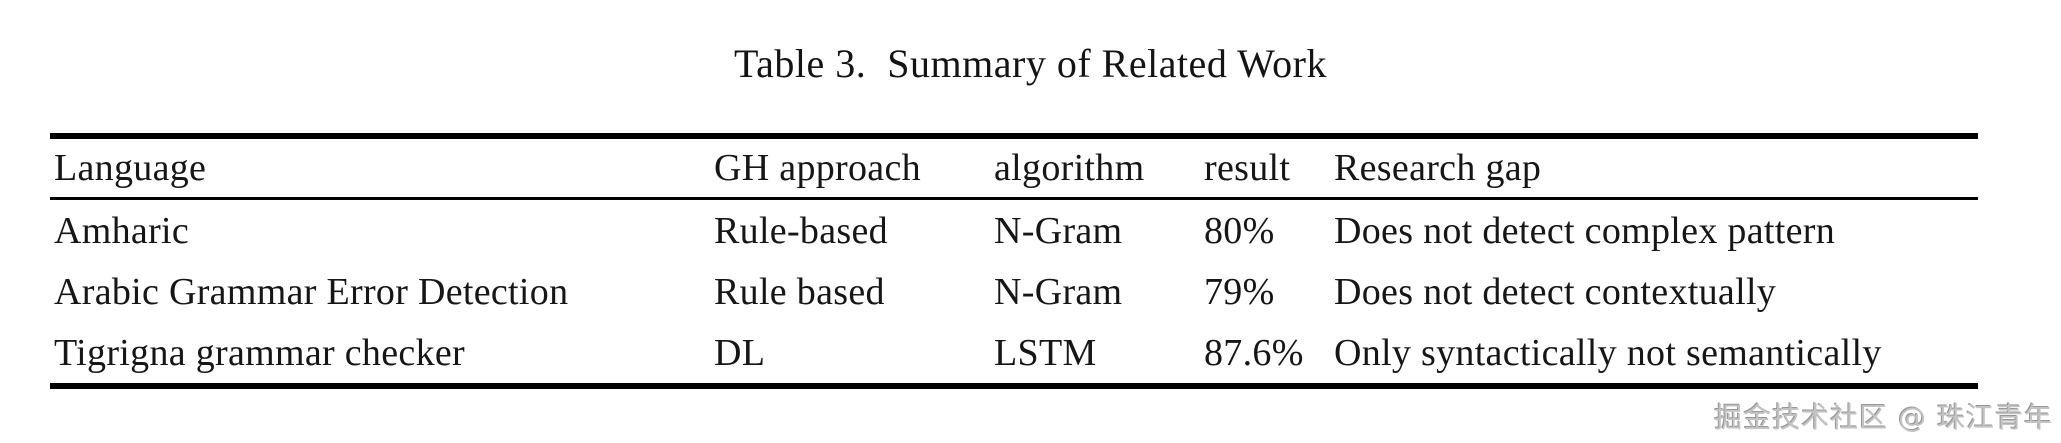 This screenshot has height=443, width=2061. Describe the element at coordinates (1014, 136) in the screenshot. I see `table-top-rule` at that location.